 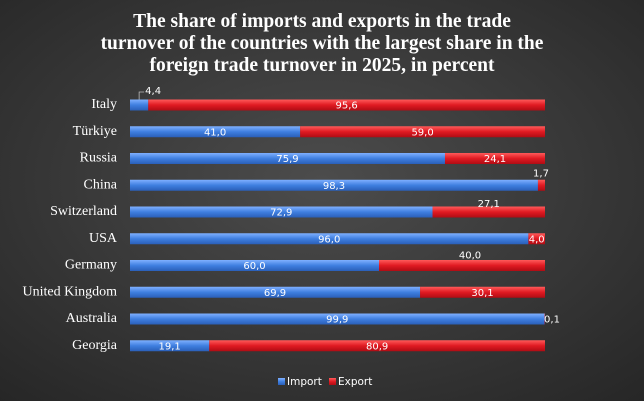 I want to click on data-label-export-united-kingdom: 30,1, so click(x=482, y=293).